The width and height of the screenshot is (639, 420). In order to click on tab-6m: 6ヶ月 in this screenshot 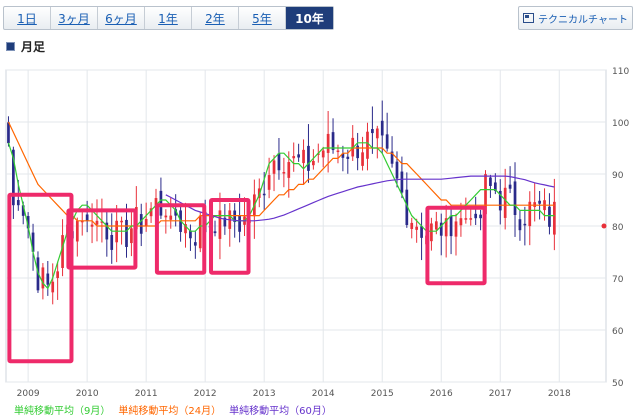, I will do `click(121, 18)`.